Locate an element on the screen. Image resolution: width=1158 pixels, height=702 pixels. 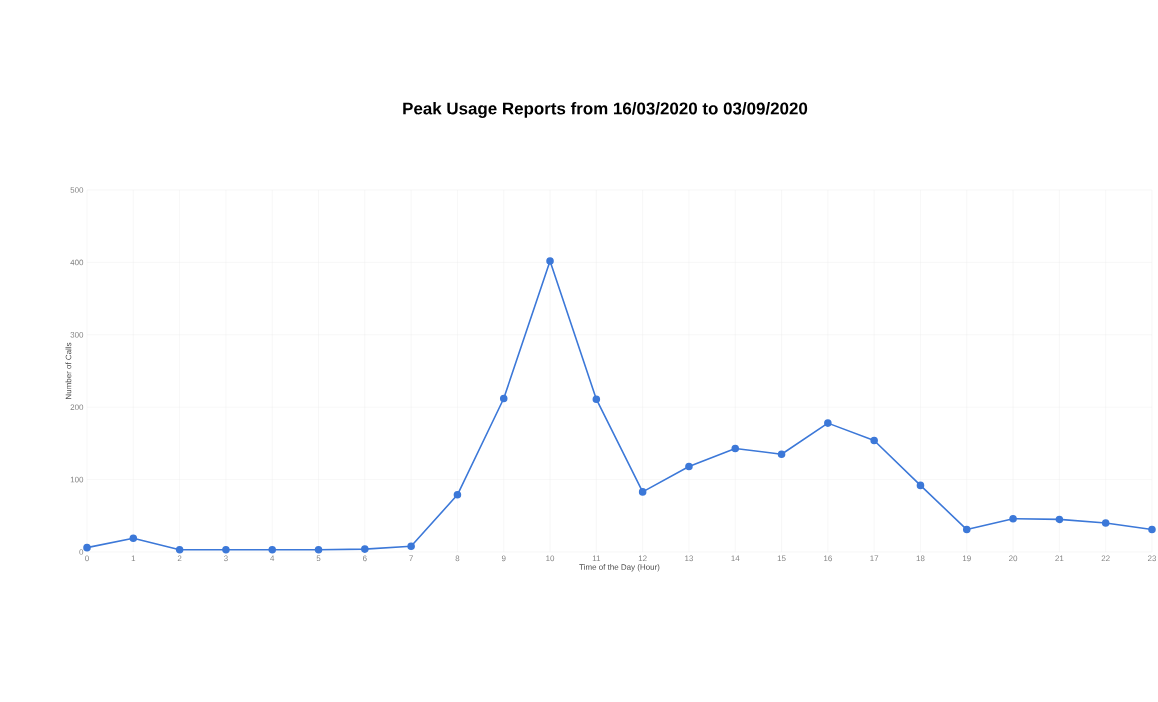
chart-title: Peak Usage Reports from 16/03/2020 to 03/09/2020 is located at coordinates (605, 110).